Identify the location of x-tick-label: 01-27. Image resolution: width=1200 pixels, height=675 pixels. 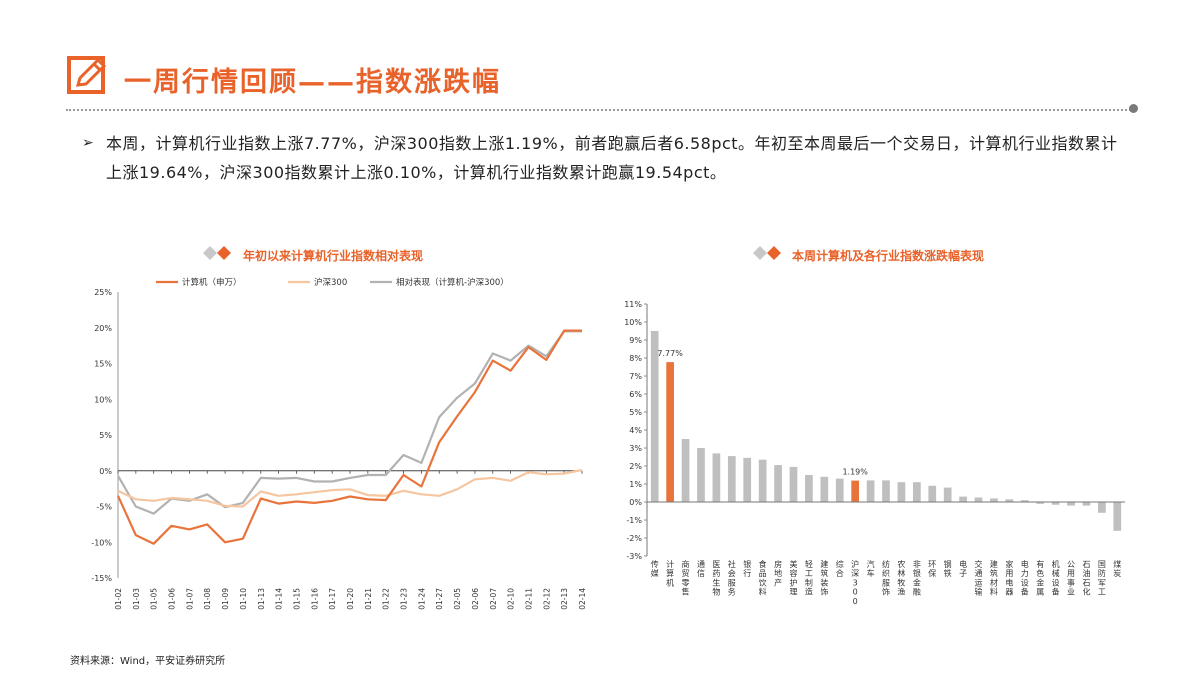
(439, 599).